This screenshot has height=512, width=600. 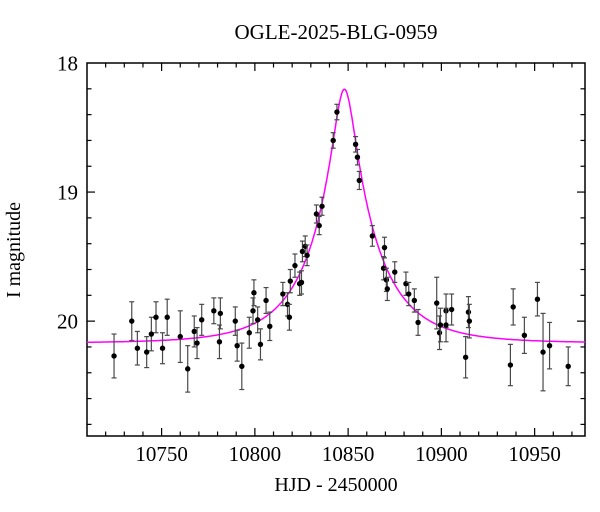 What do you see at coordinates (534, 454) in the screenshot?
I see `x-tick-label: 10950` at bounding box center [534, 454].